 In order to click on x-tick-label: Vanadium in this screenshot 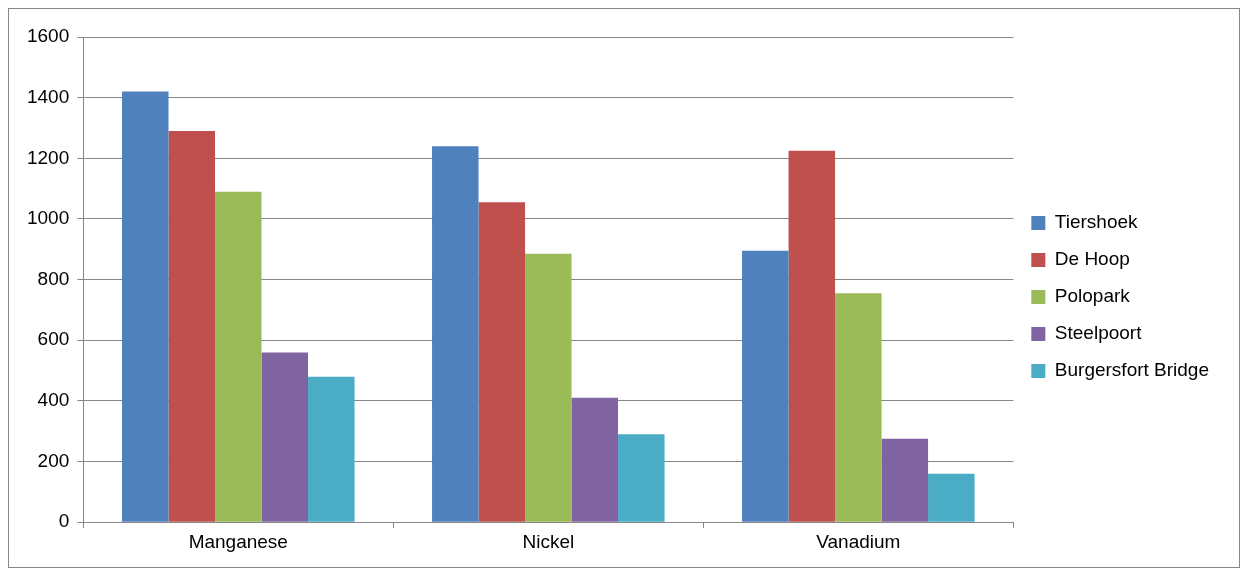, I will do `click(858, 541)`.